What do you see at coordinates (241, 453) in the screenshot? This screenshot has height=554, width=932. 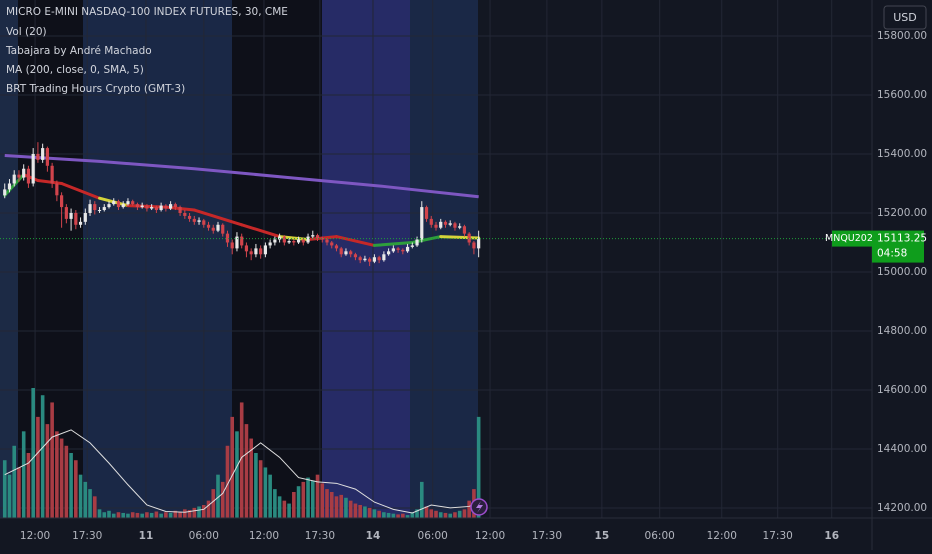 I see `volume` at bounding box center [241, 453].